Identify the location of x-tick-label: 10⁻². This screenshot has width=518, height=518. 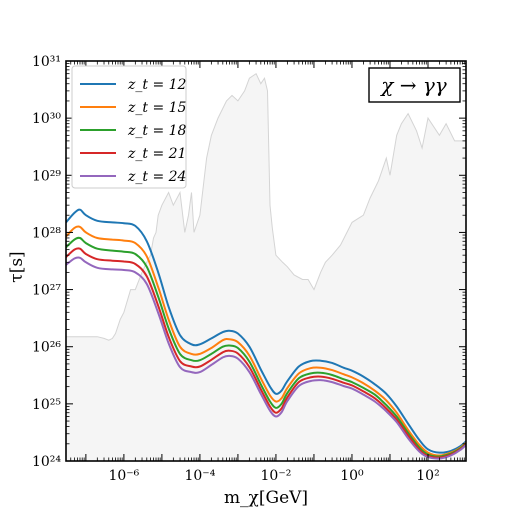
(276, 476).